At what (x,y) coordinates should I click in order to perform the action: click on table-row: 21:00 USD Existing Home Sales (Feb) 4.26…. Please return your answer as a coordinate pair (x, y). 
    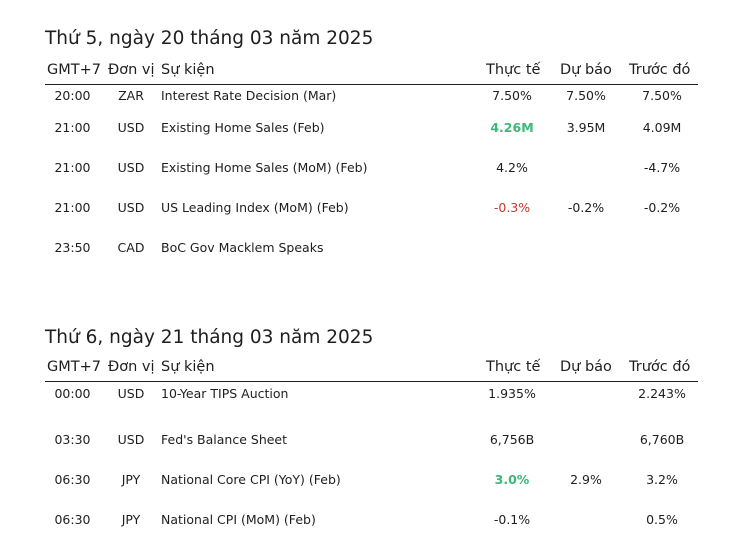
    Looking at the image, I should click on (371, 128).